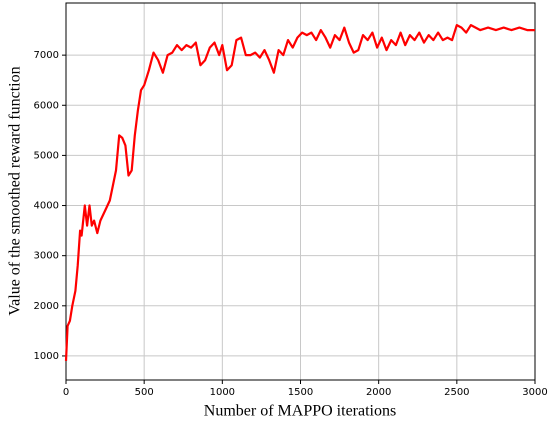 The image size is (550, 427). Describe the element at coordinates (300, 411) in the screenshot. I see `x-axis-title: Number of MAPPO iterations` at that location.